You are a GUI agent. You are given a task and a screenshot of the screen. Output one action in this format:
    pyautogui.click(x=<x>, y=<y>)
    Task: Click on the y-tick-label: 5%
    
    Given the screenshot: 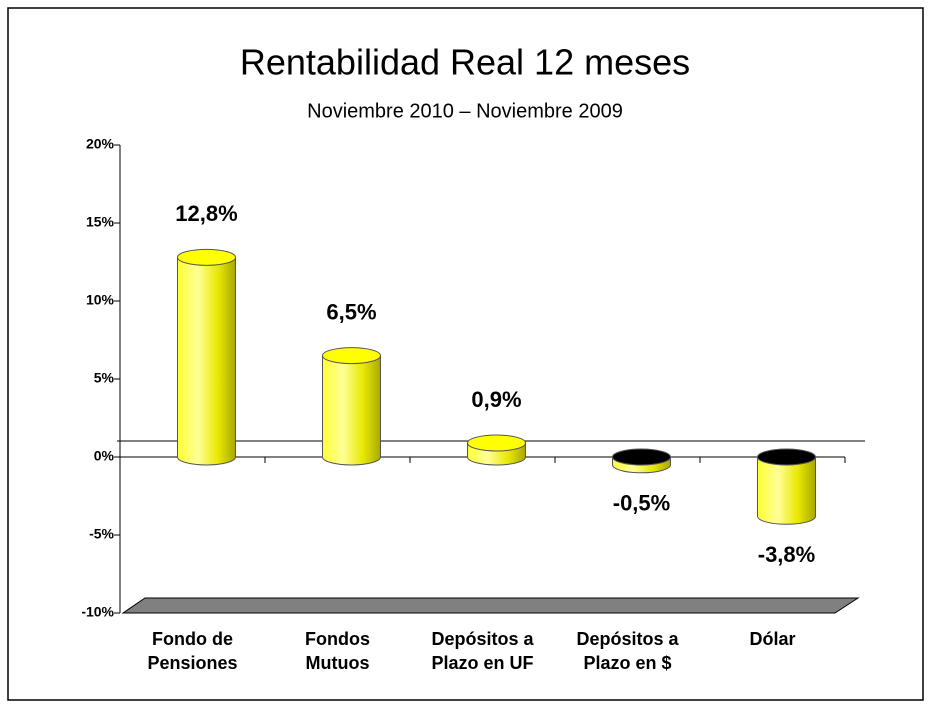 What is the action you would take?
    pyautogui.click(x=104, y=378)
    